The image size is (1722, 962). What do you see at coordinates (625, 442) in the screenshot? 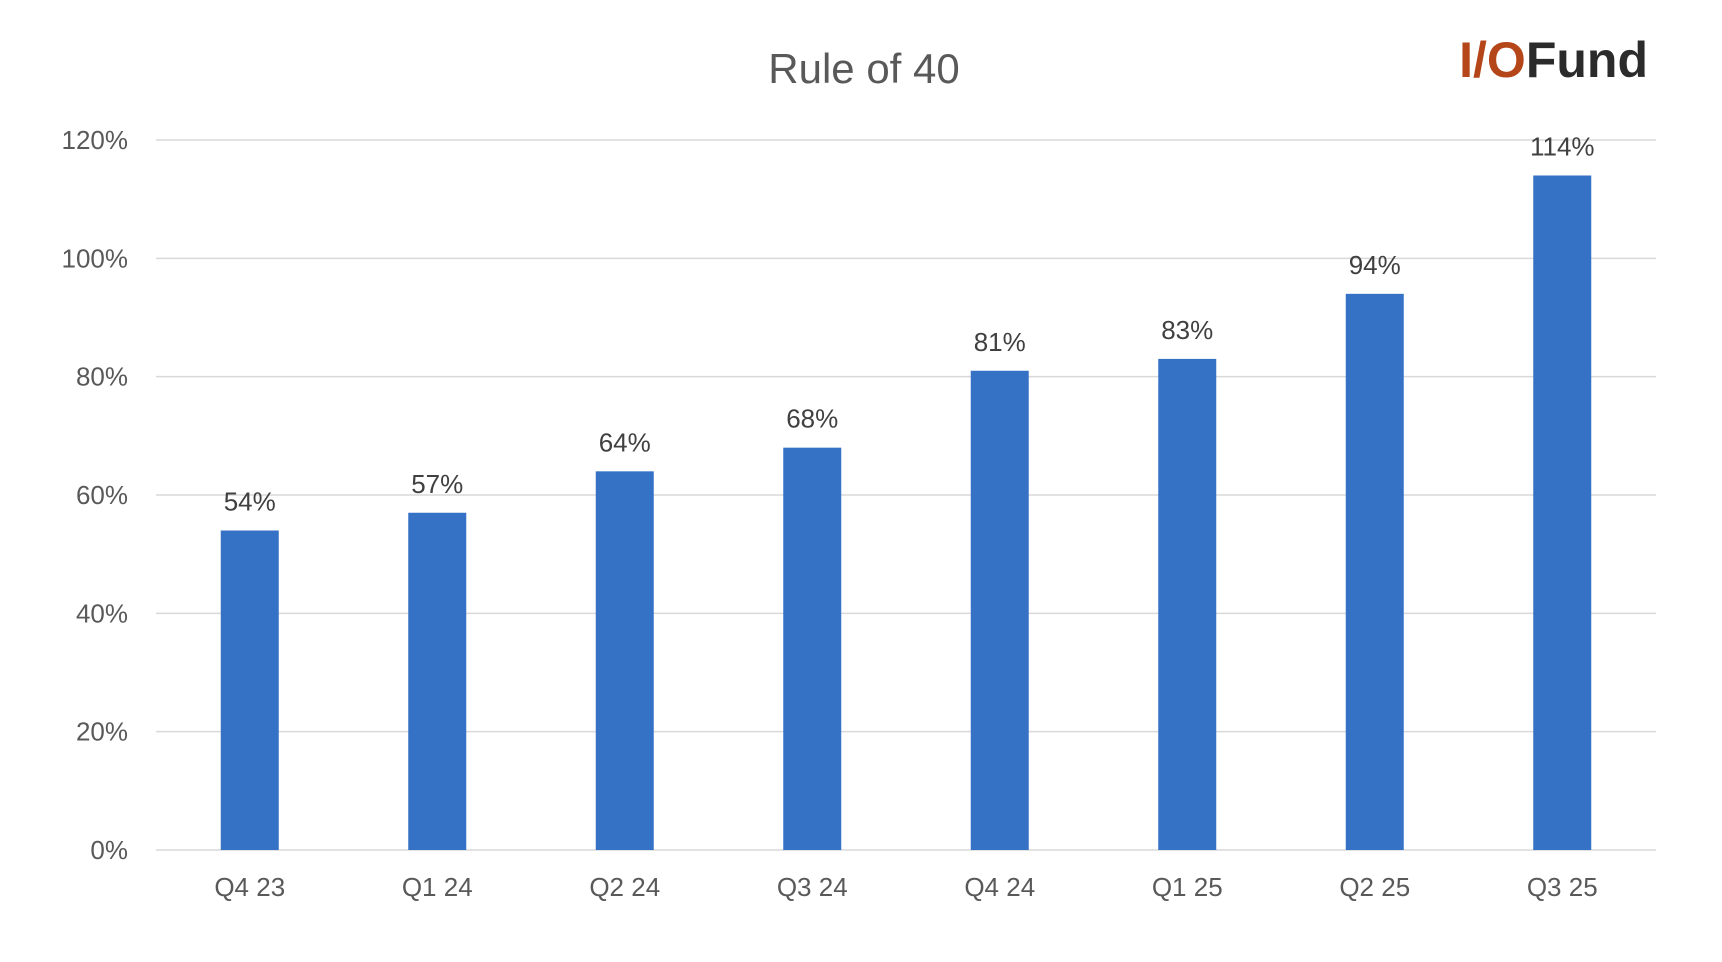
I see `data-label: 64%` at bounding box center [625, 442].